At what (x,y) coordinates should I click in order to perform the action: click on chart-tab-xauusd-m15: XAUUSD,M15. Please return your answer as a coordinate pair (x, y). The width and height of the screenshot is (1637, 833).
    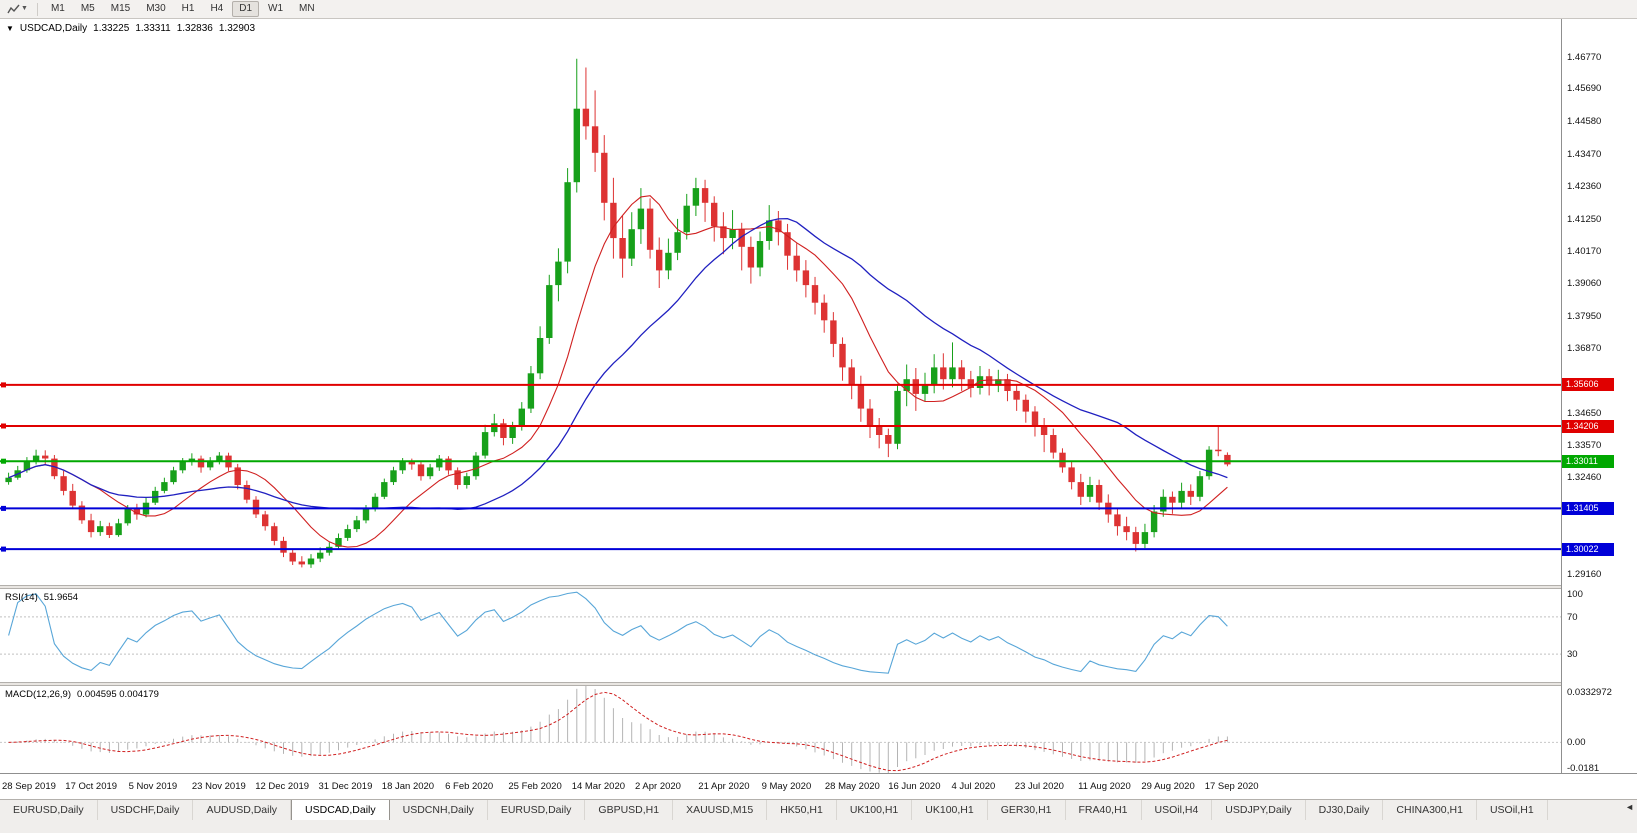
    Looking at the image, I should click on (720, 810).